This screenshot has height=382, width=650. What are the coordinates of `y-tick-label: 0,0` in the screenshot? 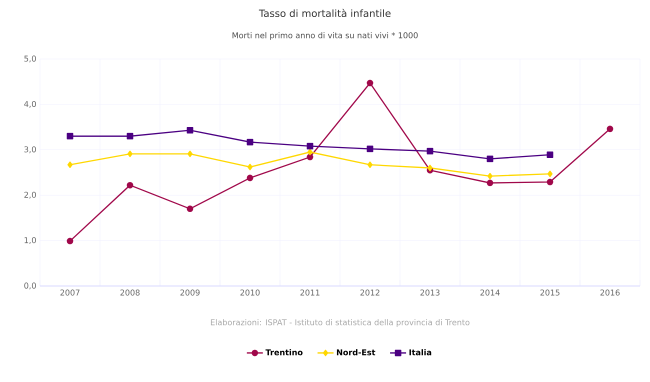 It's located at (30, 286).